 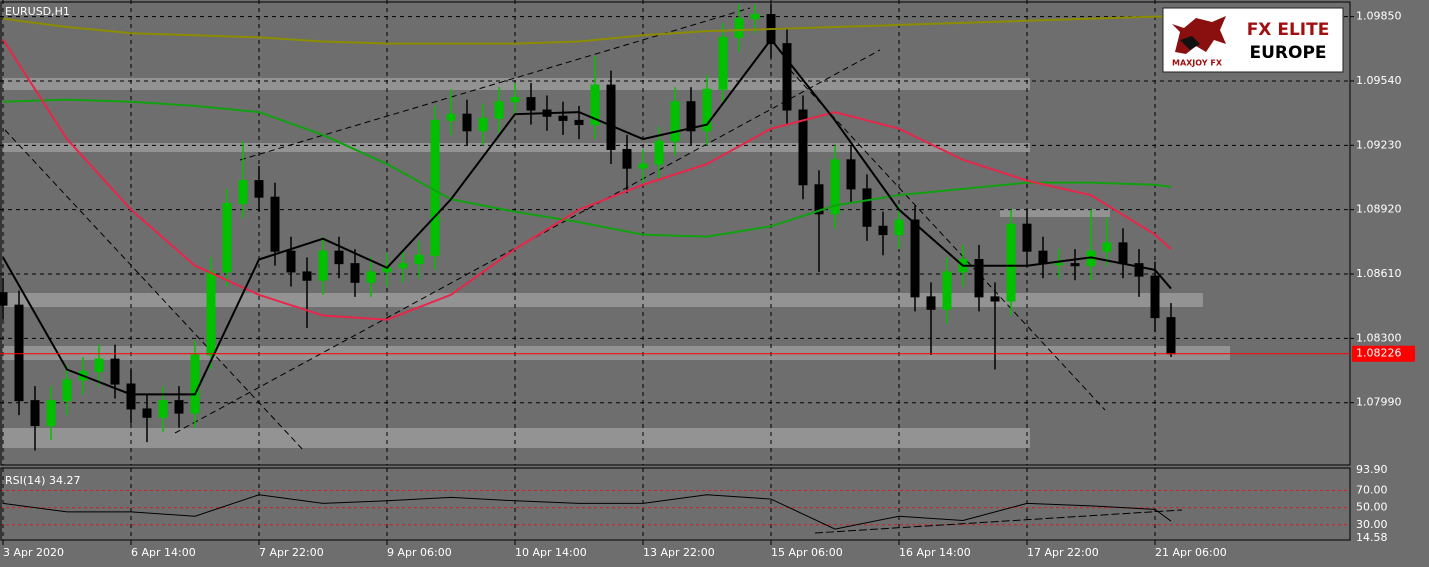 What do you see at coordinates (679, 552) in the screenshot?
I see `x-tick-label: 13 Apr 22:00` at bounding box center [679, 552].